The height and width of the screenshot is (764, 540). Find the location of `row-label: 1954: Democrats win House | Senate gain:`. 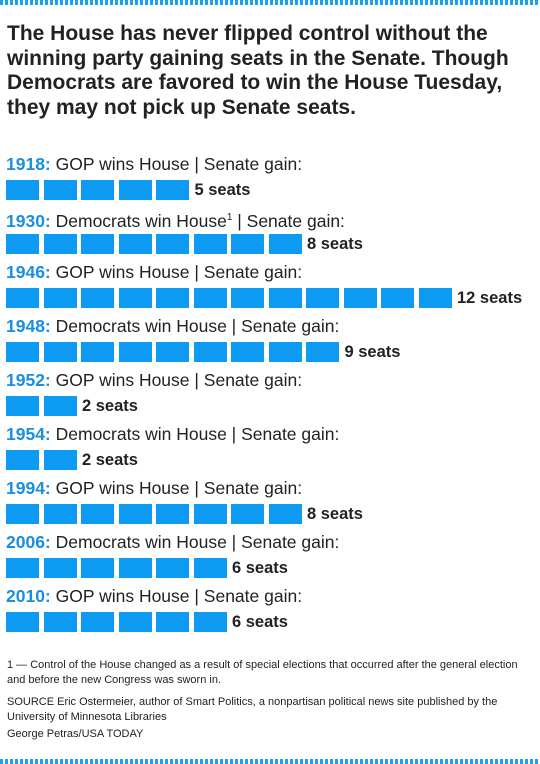

row-label: 1954: Democrats win House | Senate gain: is located at coordinates (172, 434).